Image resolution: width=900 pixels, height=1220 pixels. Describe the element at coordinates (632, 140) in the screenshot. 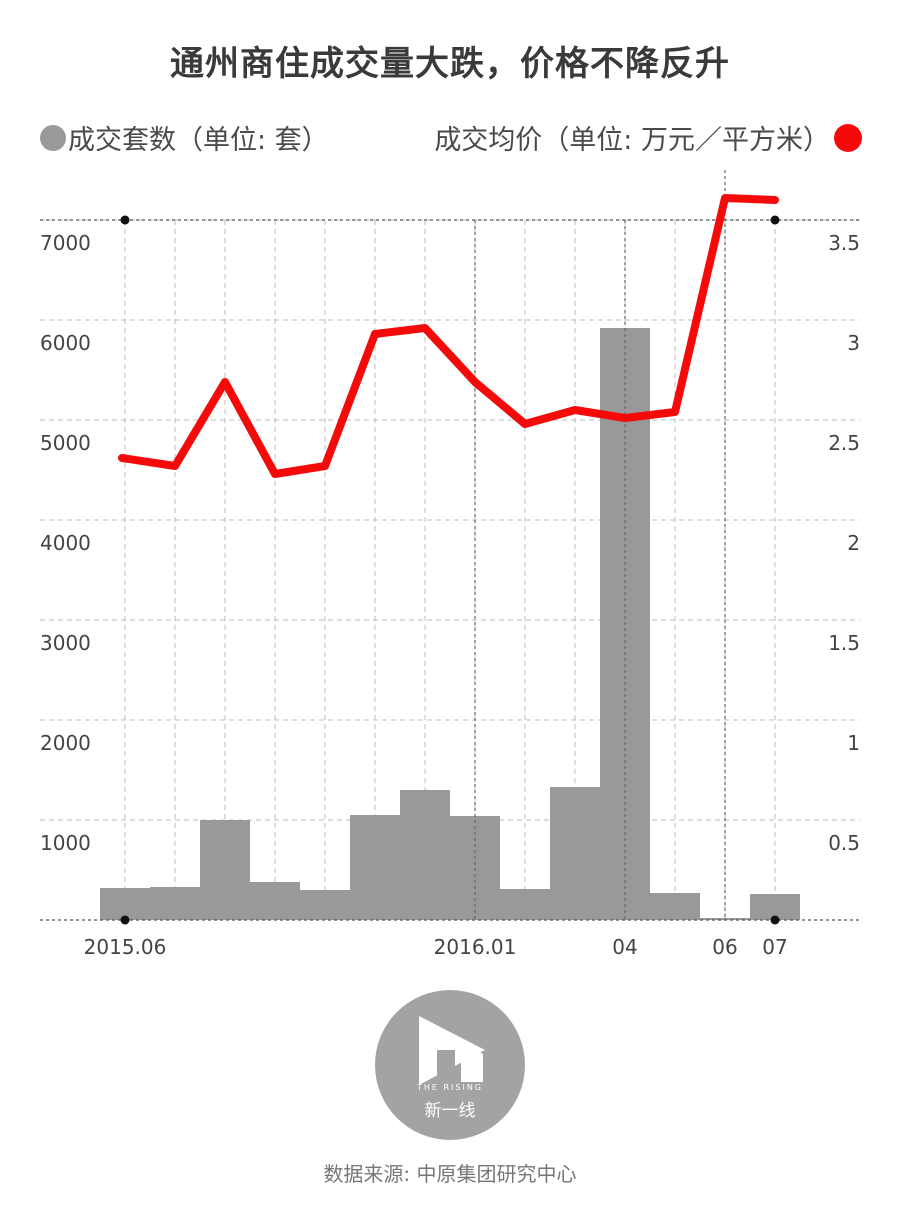

I see `legend-line-label: 成交均价（单位: 万元／平方米）` at that location.